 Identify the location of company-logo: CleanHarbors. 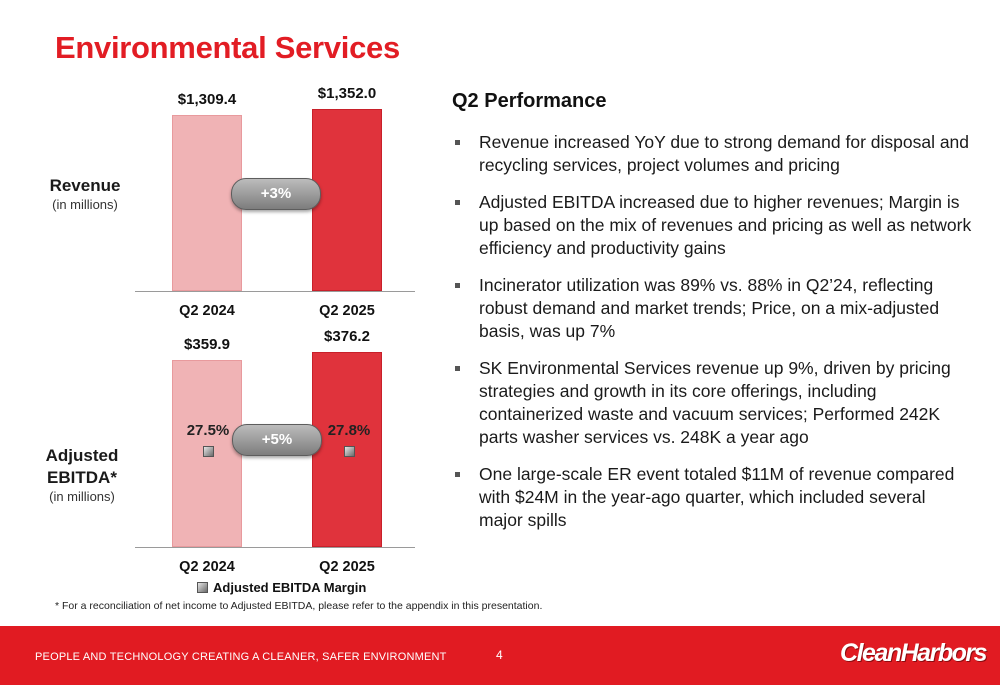
(913, 653).